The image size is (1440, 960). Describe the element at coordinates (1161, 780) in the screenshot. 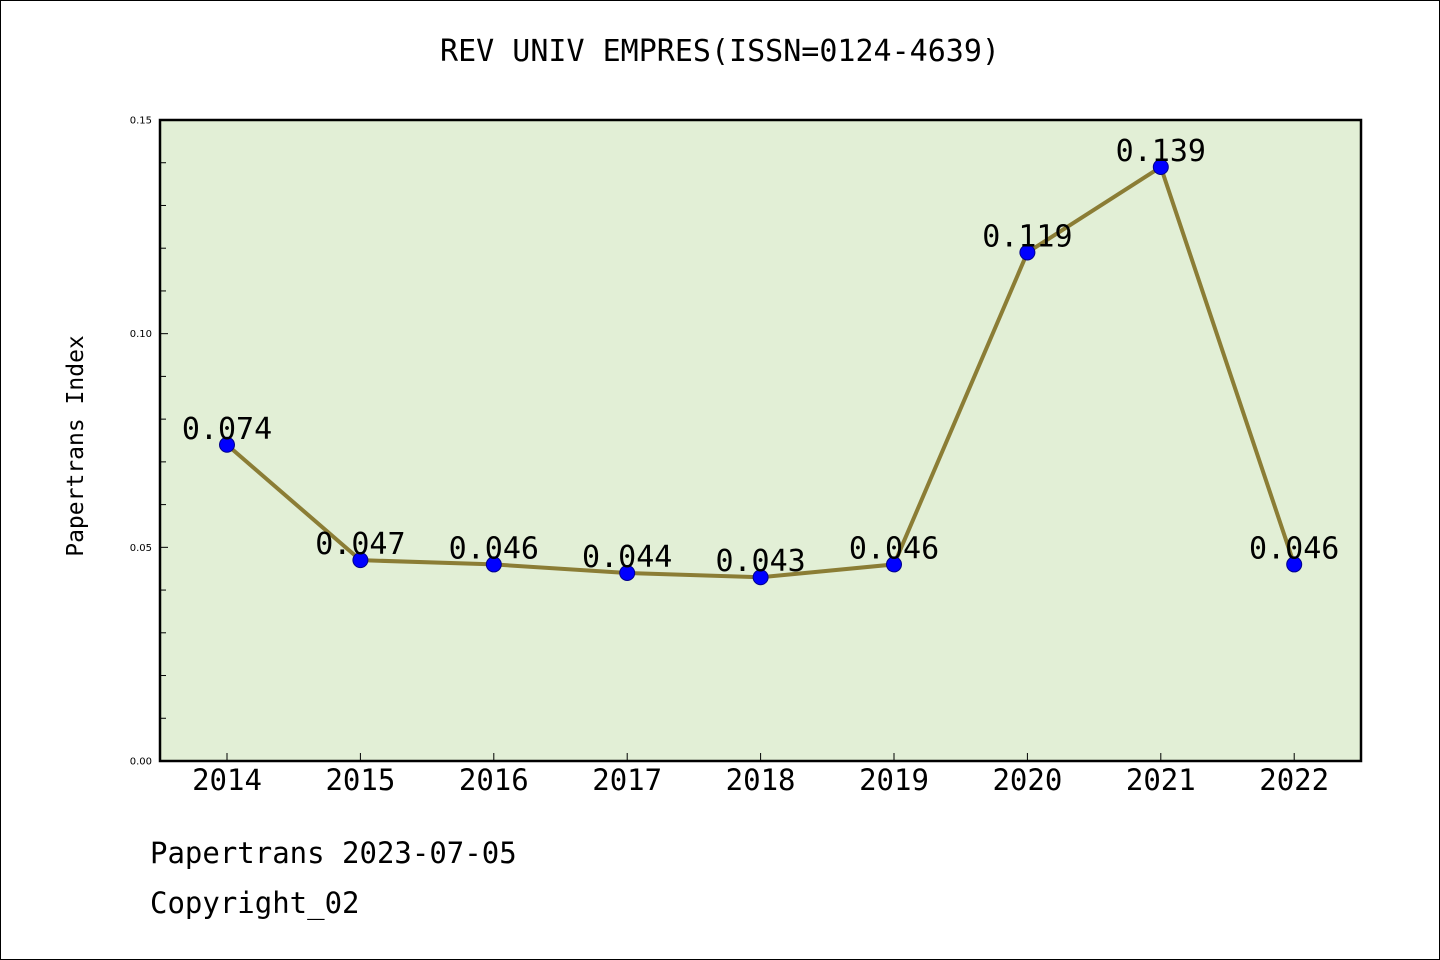

I see `x-tick-label: 2021` at that location.